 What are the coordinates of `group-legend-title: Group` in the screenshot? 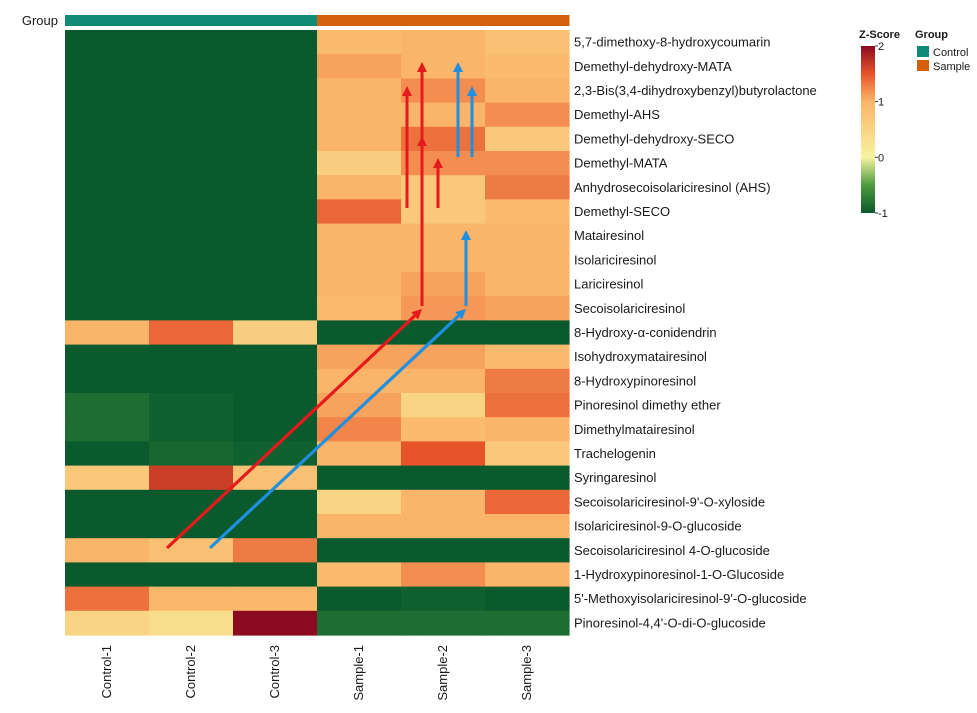 It's located at (931, 35).